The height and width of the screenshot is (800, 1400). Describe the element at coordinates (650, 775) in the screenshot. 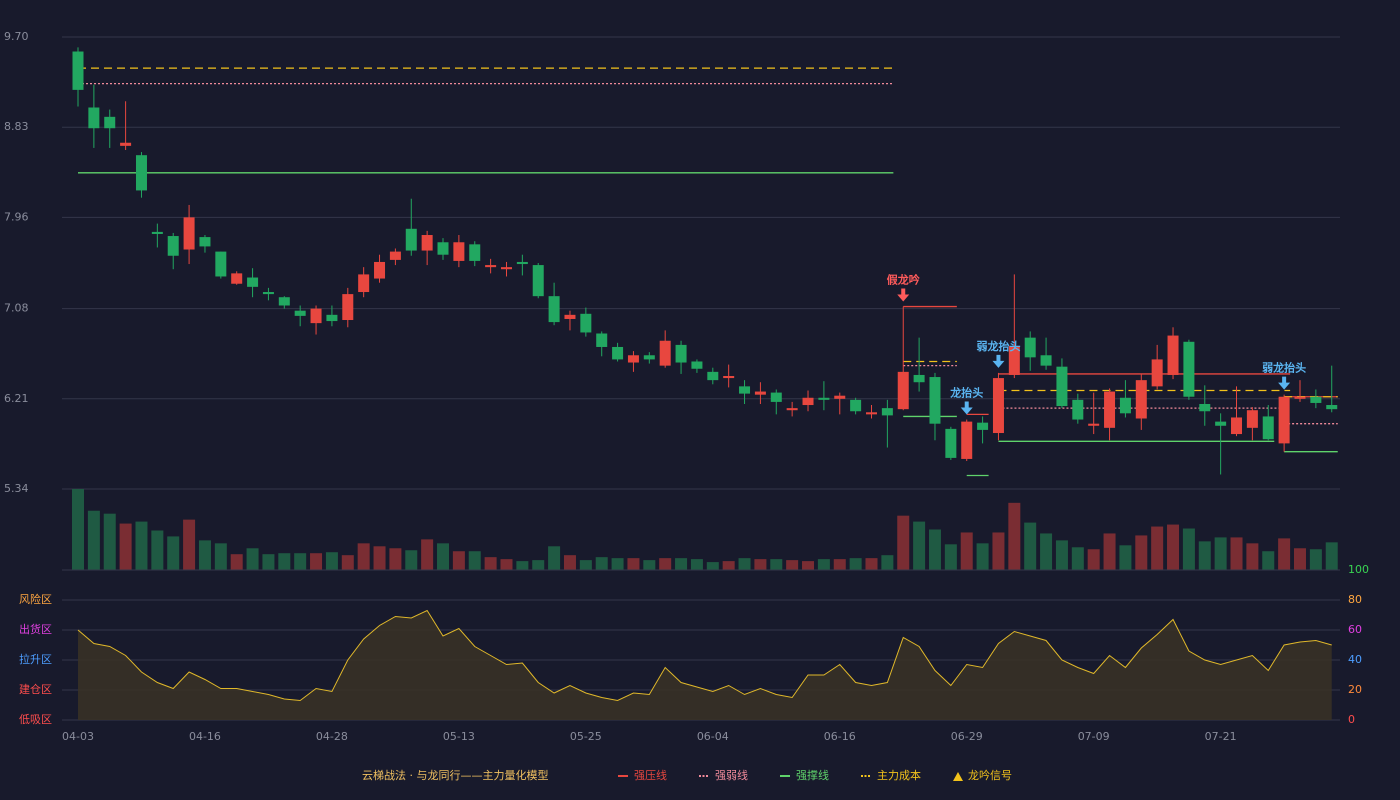

I see `legend-label: 强压线` at that location.